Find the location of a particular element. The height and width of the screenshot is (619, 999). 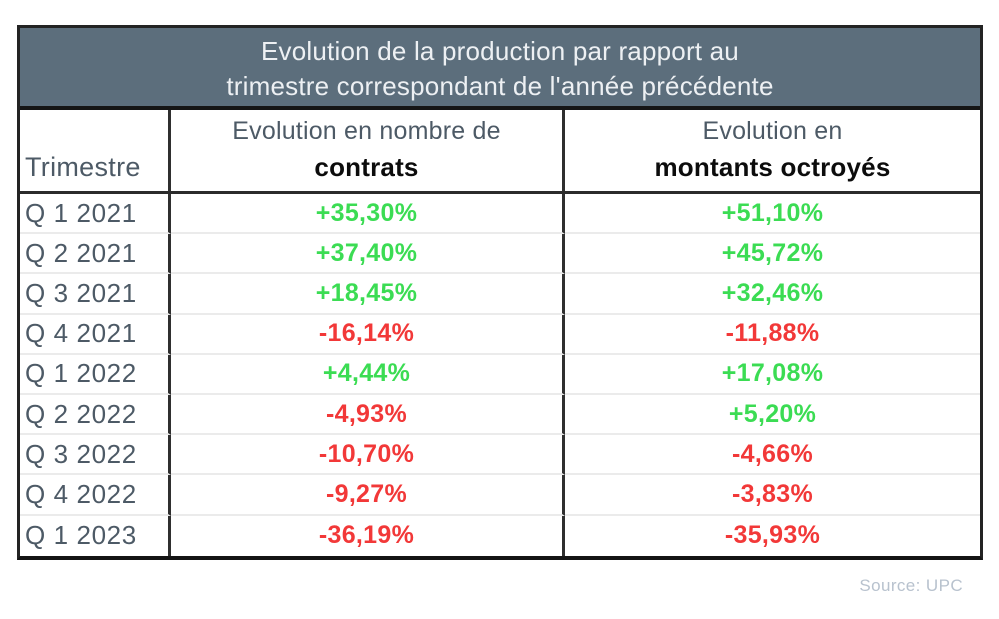

quarter-label: Q 1 2021 is located at coordinates (95, 214).